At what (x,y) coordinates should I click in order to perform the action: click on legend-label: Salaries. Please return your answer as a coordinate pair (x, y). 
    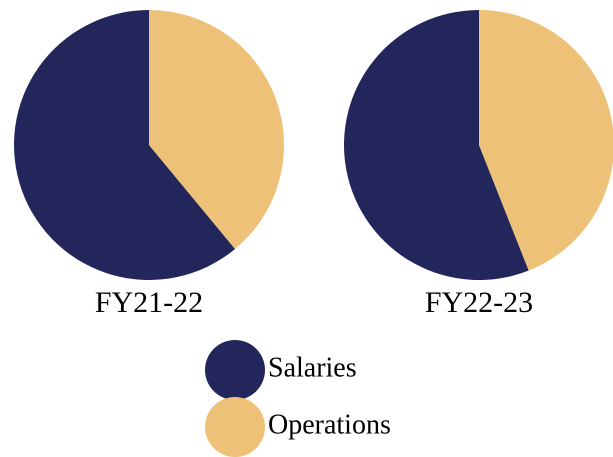
    Looking at the image, I should click on (312, 367).